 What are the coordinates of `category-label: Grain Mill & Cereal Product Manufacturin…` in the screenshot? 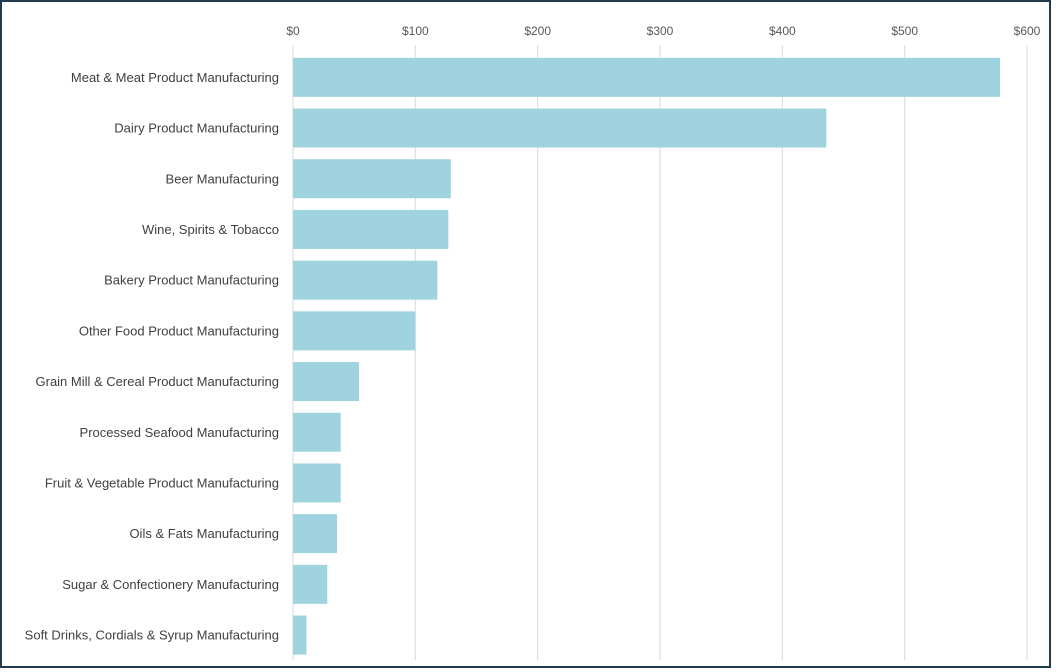 It's located at (158, 381).